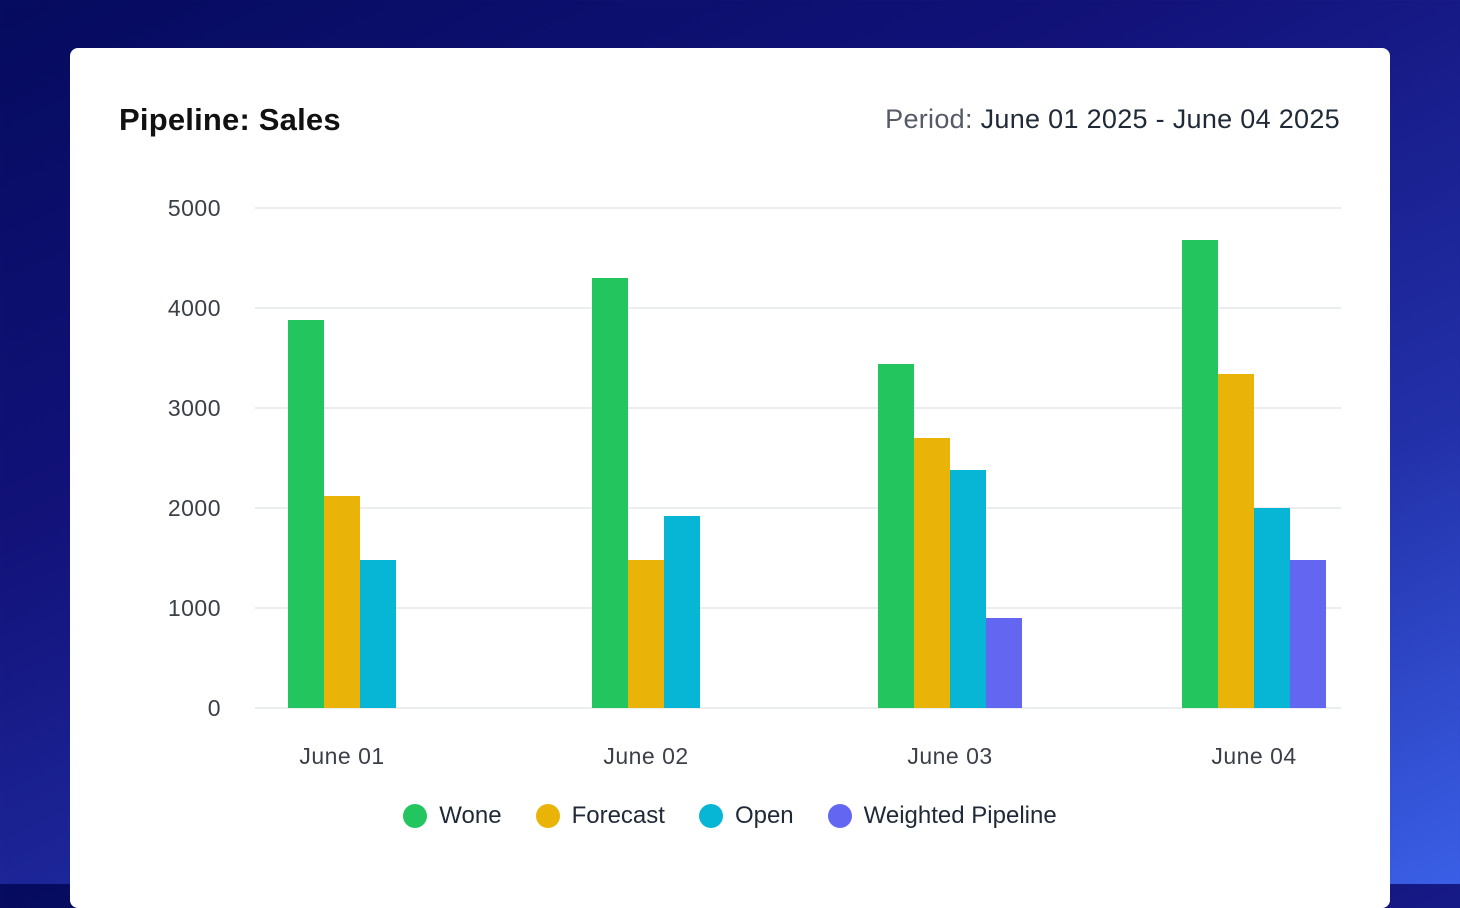 Image resolution: width=1460 pixels, height=908 pixels. Describe the element at coordinates (194, 308) in the screenshot. I see `y-tick-label: 4000` at that location.